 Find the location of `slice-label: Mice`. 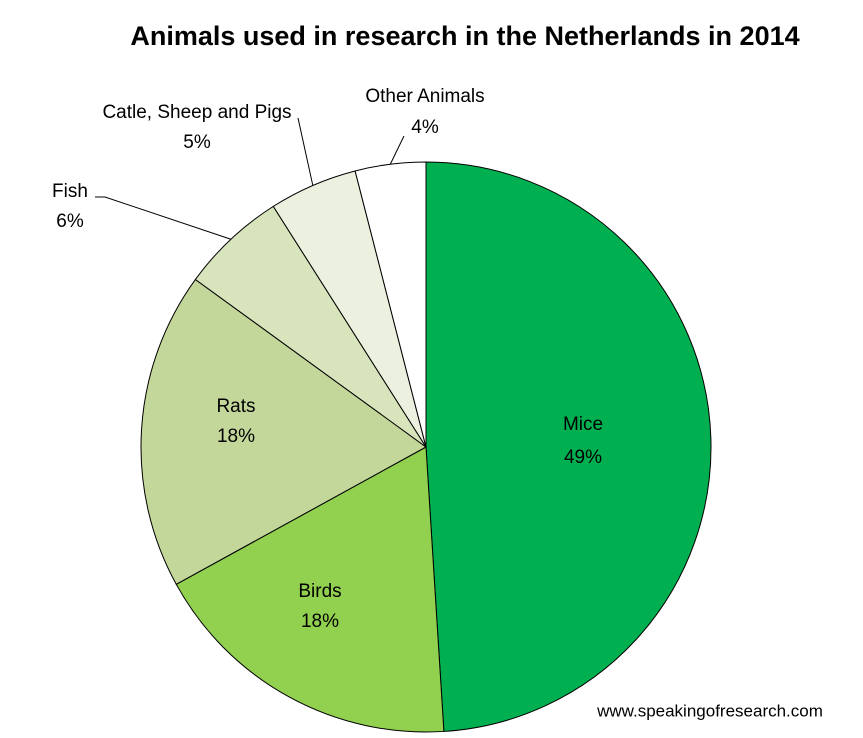

slice-label: Mice is located at coordinates (583, 424).